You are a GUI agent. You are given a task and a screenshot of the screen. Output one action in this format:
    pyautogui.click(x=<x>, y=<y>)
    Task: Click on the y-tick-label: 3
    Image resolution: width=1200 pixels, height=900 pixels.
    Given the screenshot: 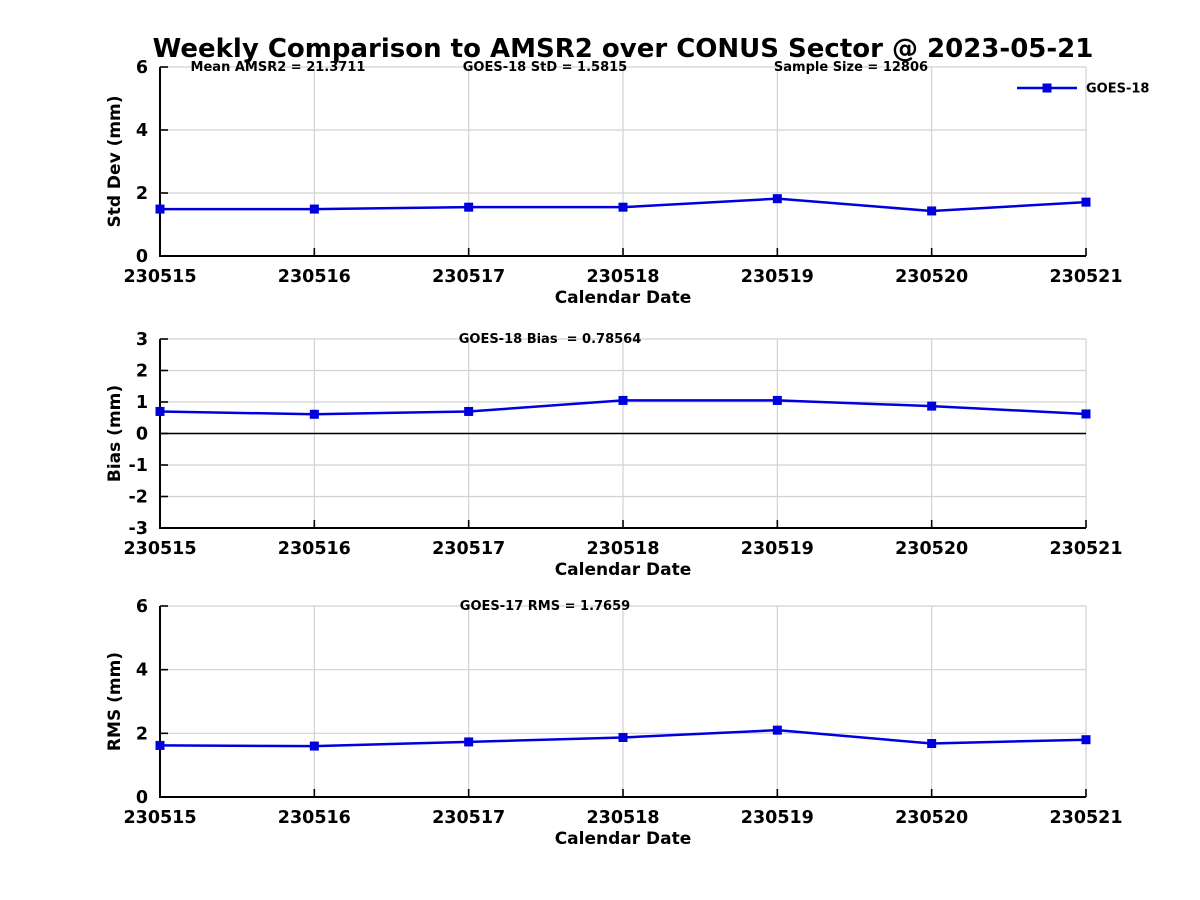 What is the action you would take?
    pyautogui.click(x=142, y=340)
    